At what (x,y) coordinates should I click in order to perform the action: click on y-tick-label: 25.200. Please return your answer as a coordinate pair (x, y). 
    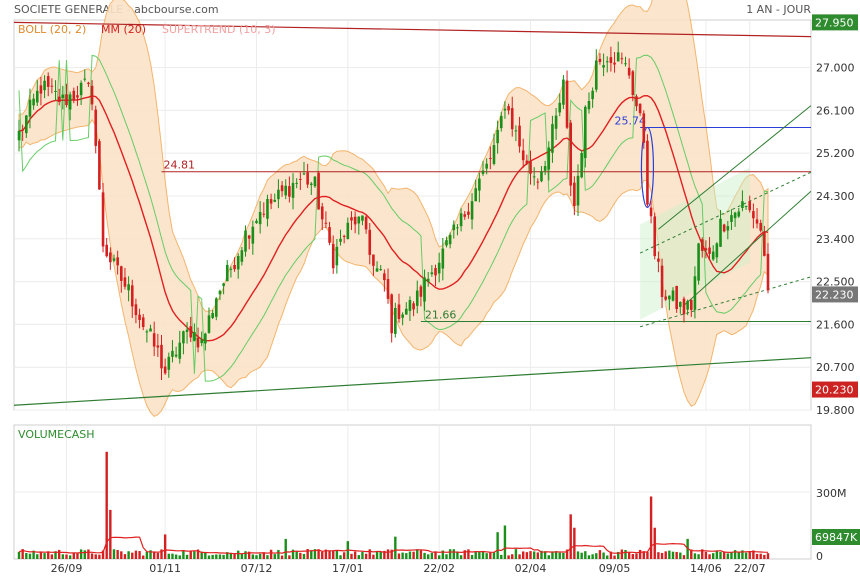
    Looking at the image, I should click on (835, 153).